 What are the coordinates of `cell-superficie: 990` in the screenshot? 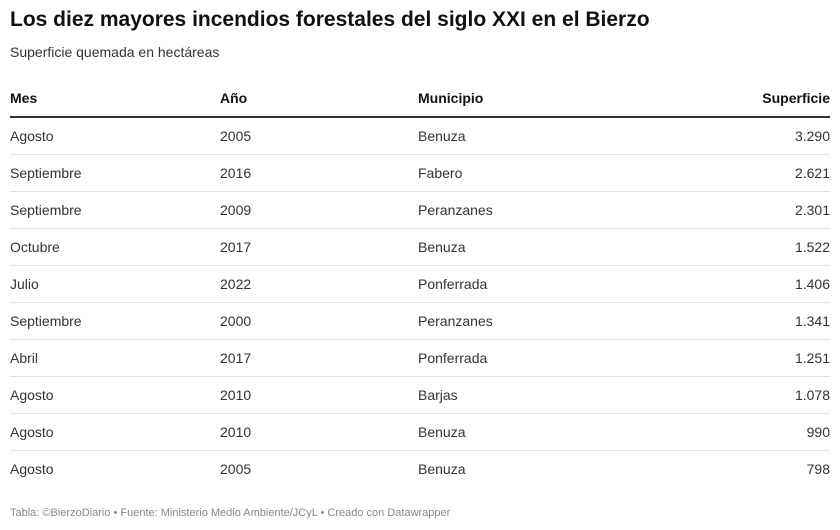 It's located at (749, 432).